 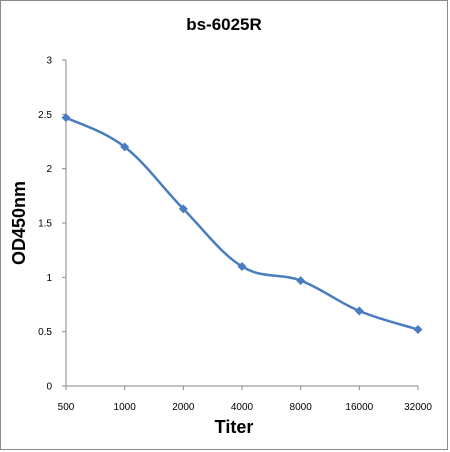 What do you see at coordinates (359, 407) in the screenshot?
I see `x-tick-label: 16000` at bounding box center [359, 407].